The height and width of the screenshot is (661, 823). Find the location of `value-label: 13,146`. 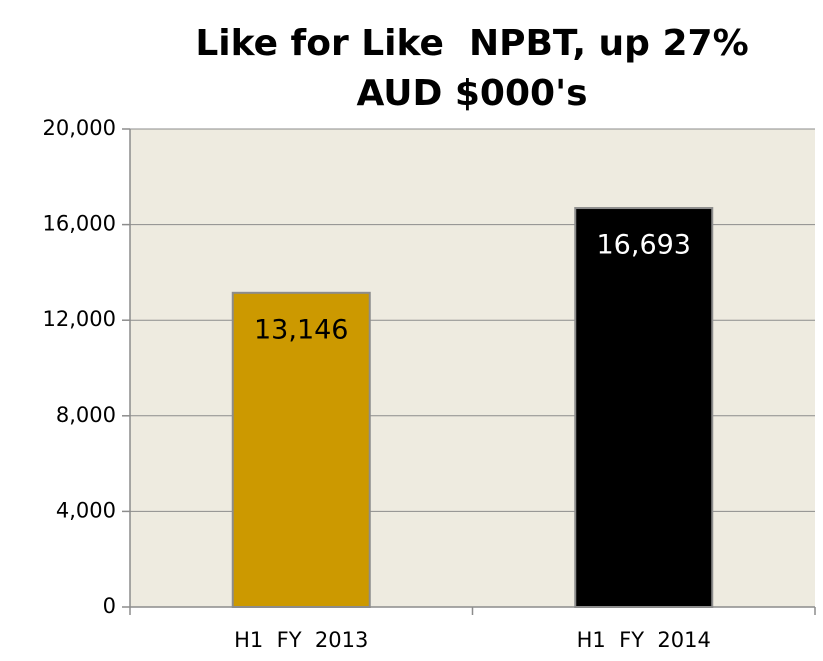

value-label: 13,146 is located at coordinates (301, 329).